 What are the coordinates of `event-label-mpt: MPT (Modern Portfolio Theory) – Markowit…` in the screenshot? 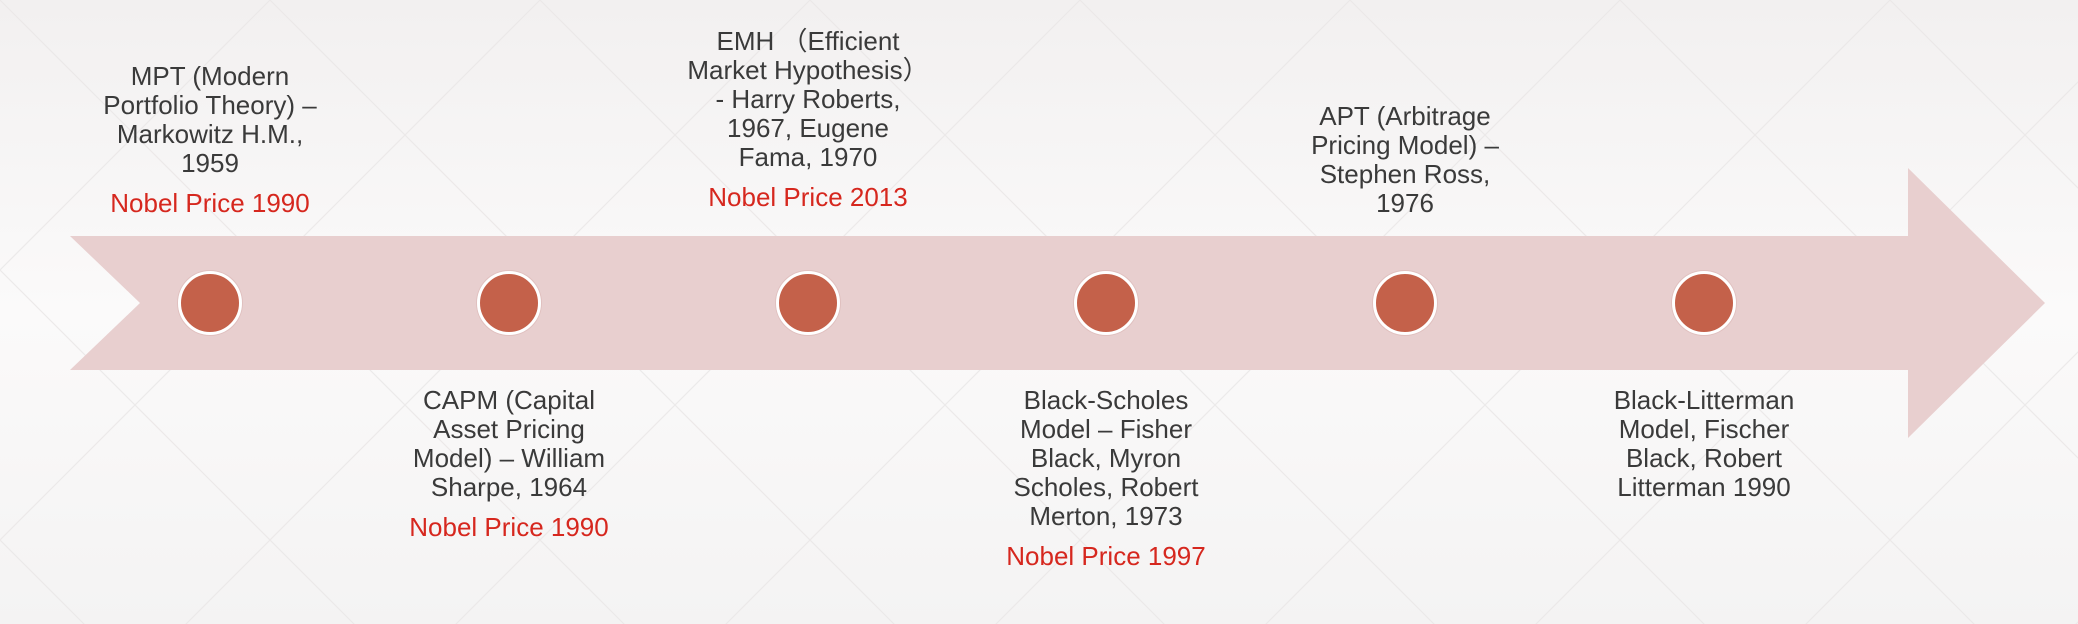 It's located at (210, 140).